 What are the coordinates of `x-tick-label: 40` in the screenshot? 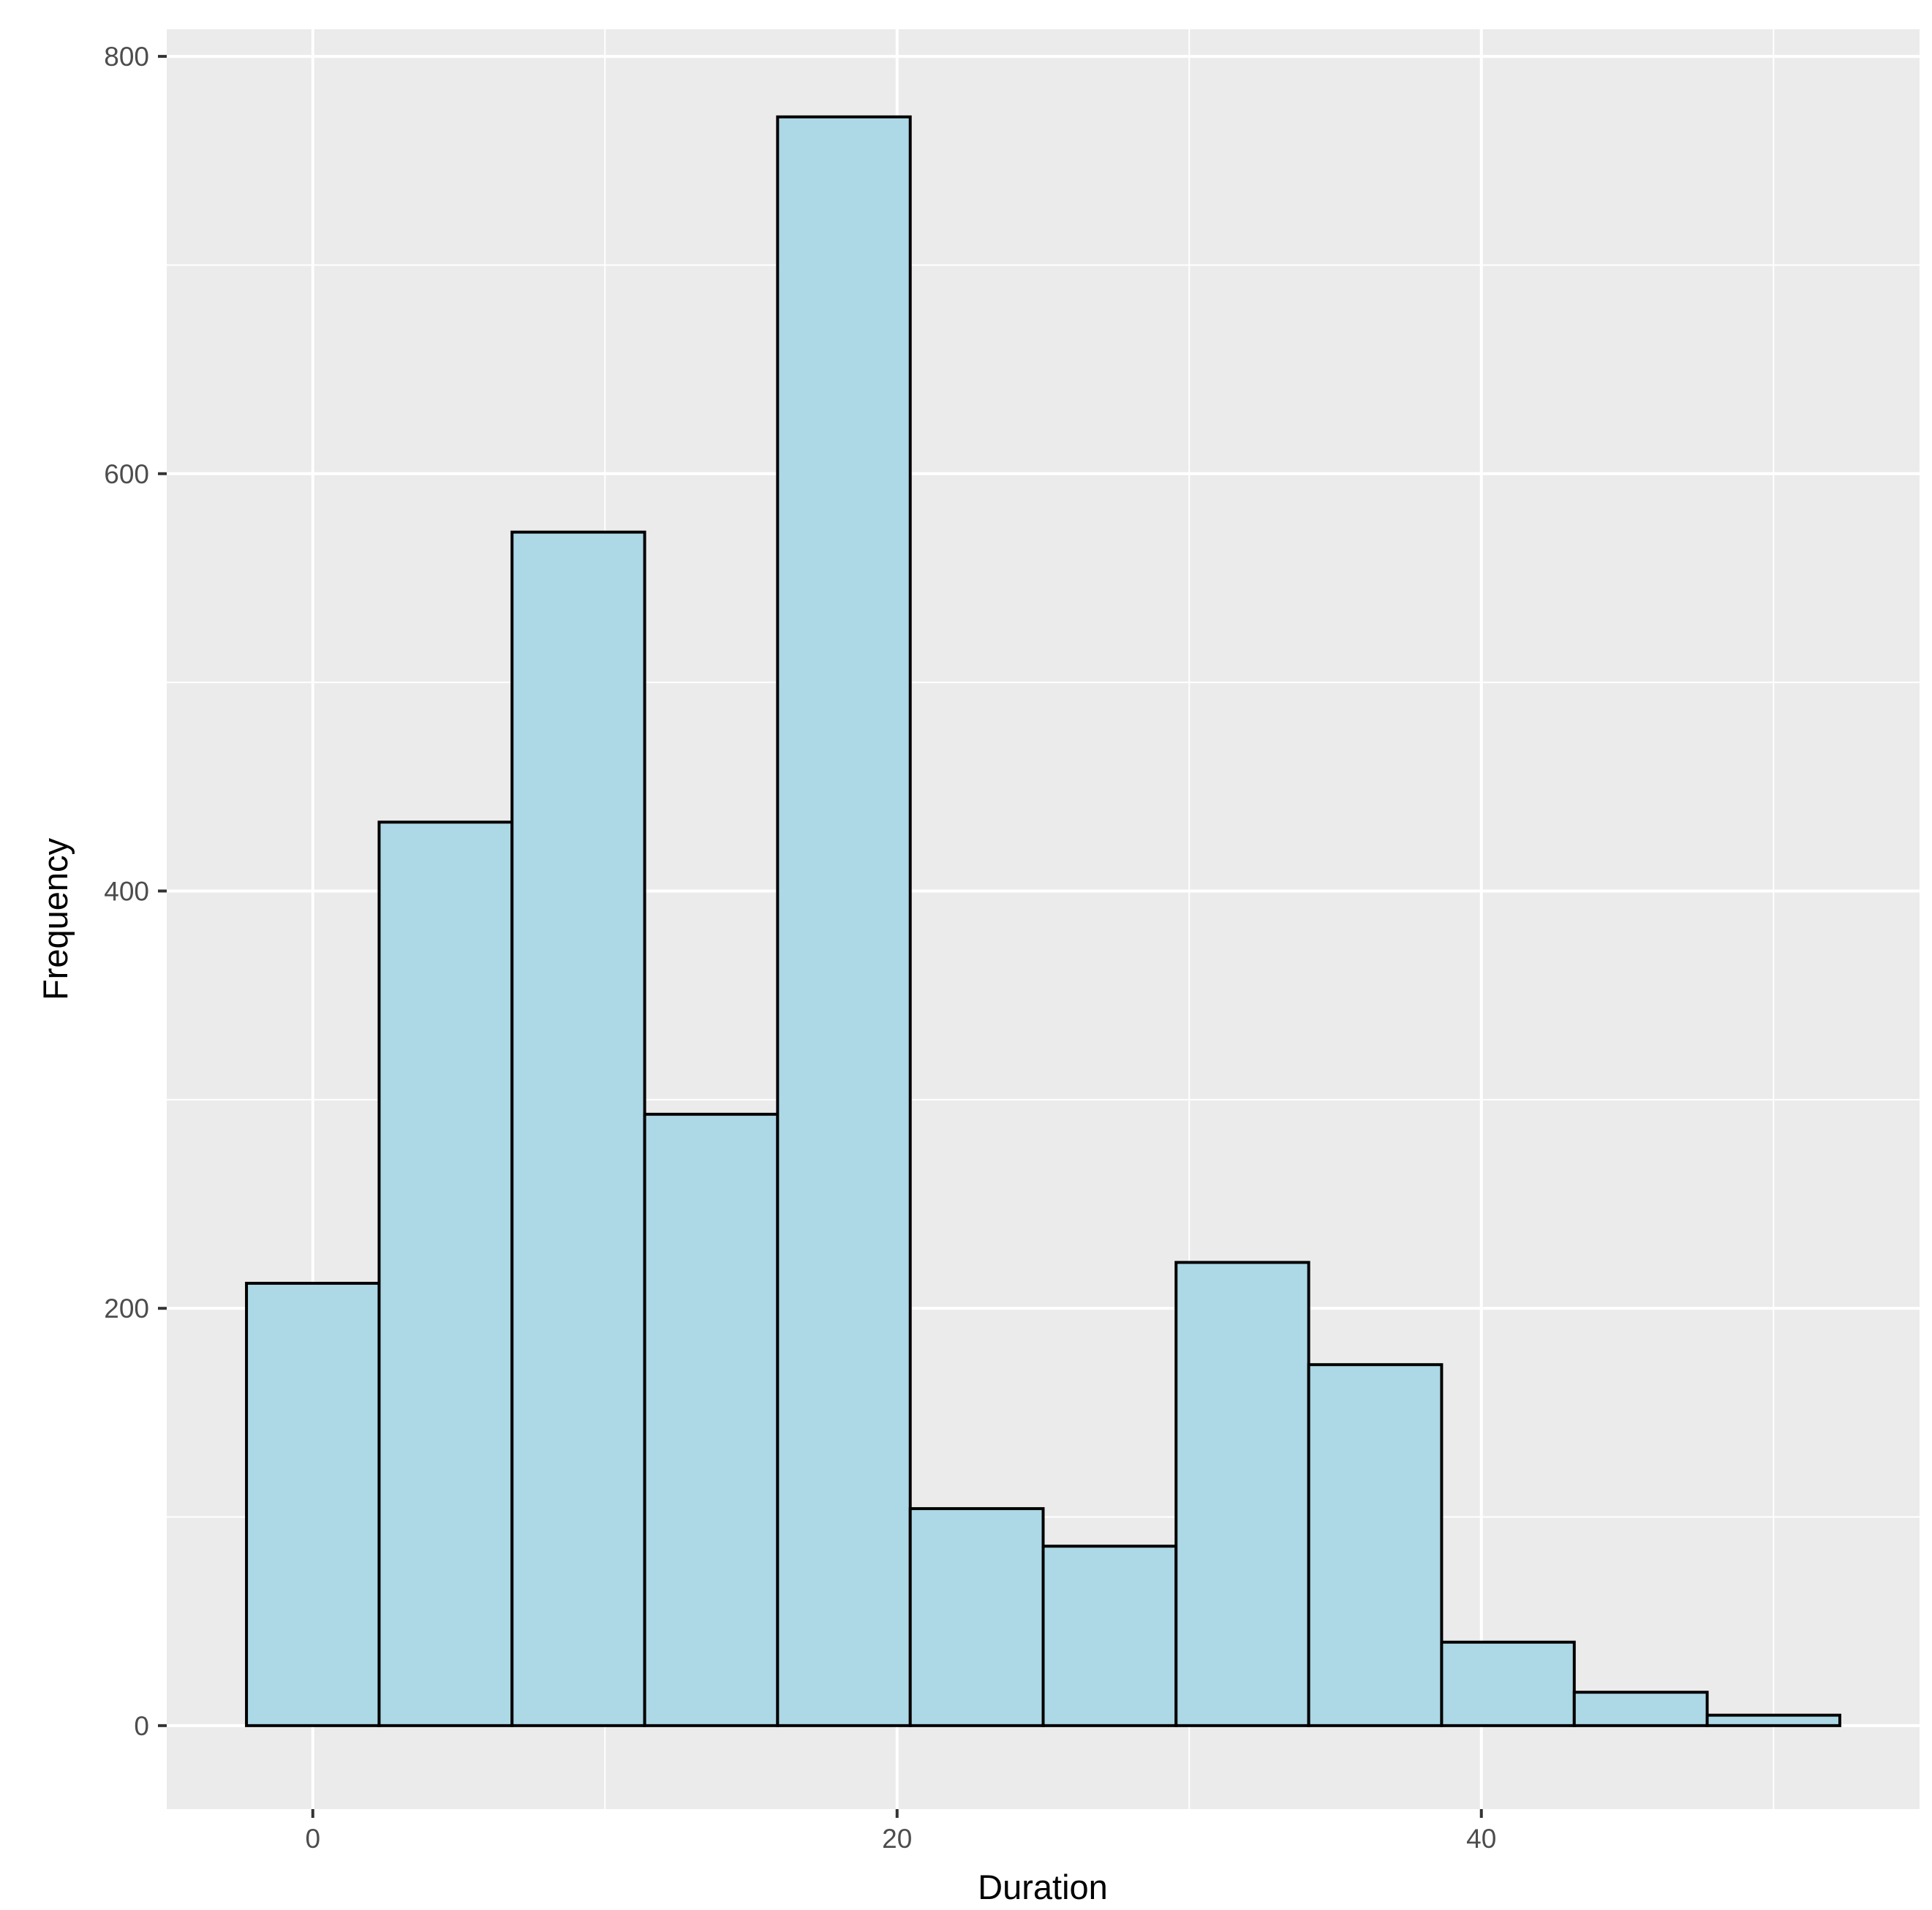 It's located at (1481, 1839).